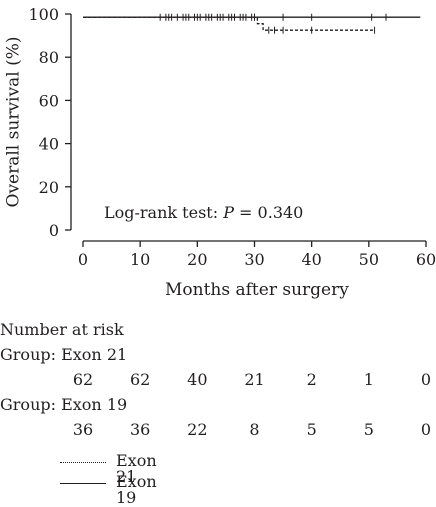 The width and height of the screenshot is (436, 507). What do you see at coordinates (43, 14) in the screenshot?
I see `y-tick-label: 100` at bounding box center [43, 14].